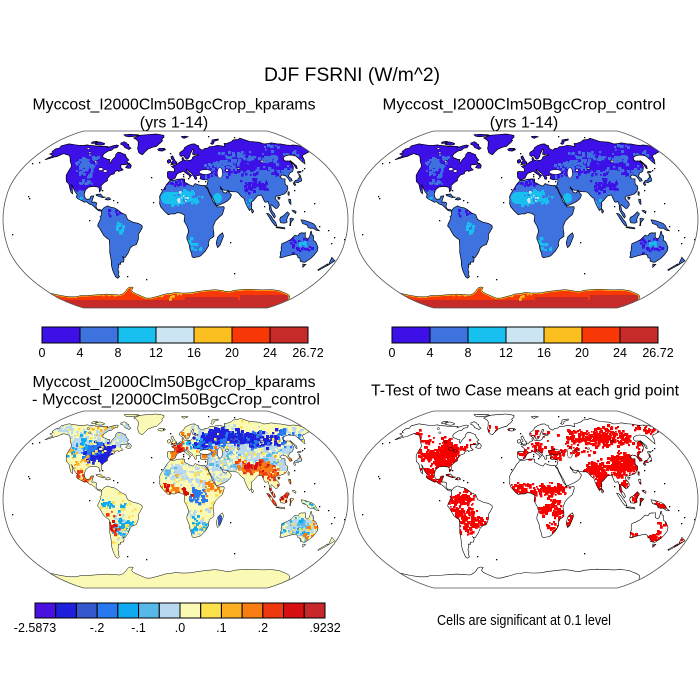  Describe the element at coordinates (176, 400) in the screenshot. I see `svg-text:- Myccost_I2000Clm50BgcCrop_co: - Myccost_I2000Clm50BgcCrop_control` at that location.